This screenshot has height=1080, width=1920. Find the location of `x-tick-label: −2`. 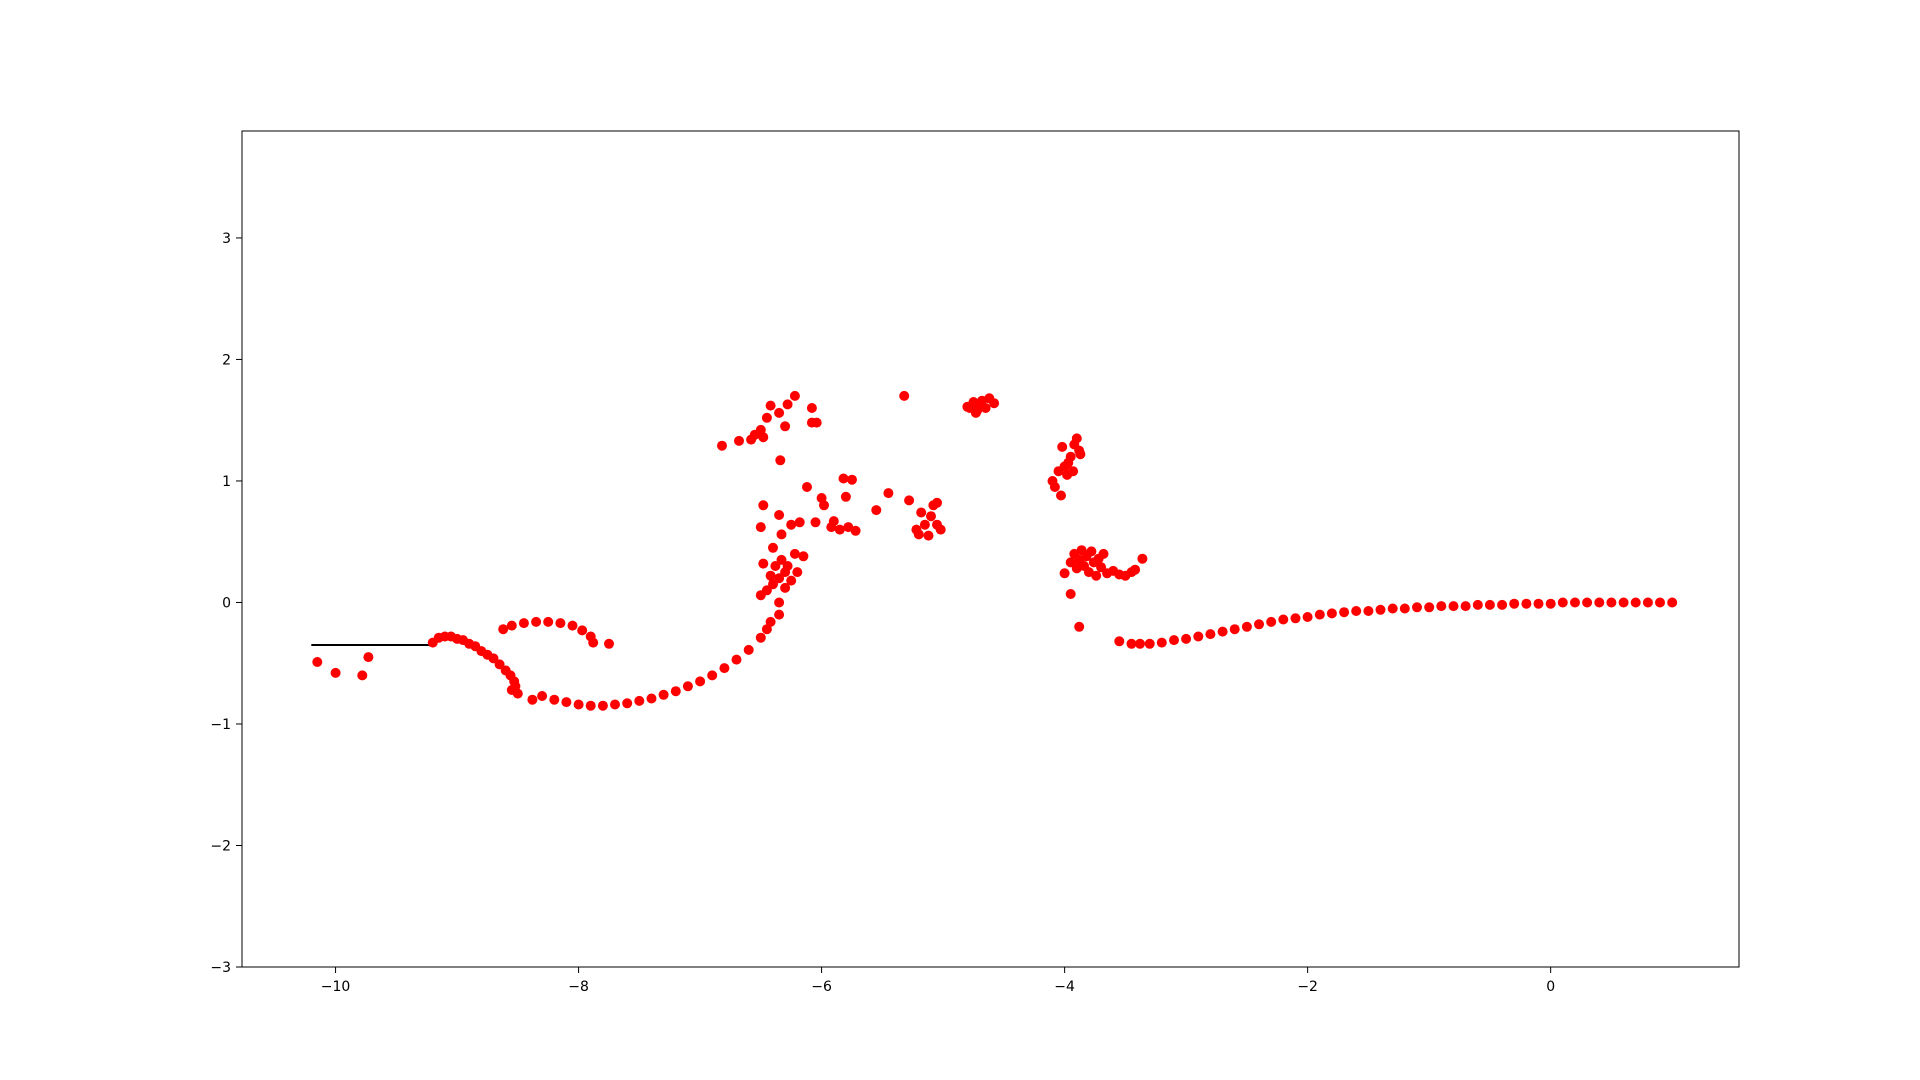

x-tick-label: −2 is located at coordinates (1307, 987).